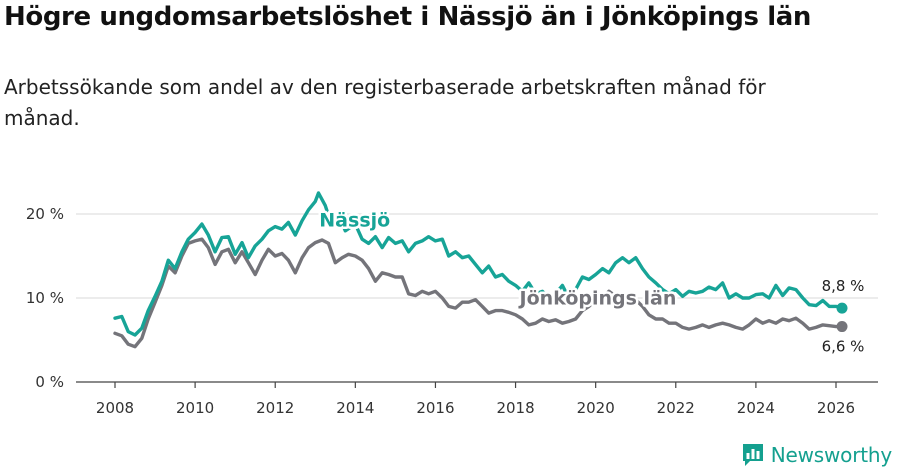 The height and width of the screenshot is (474, 900). I want to click on y-axis-ticks: 0 % 10 % 20 %, so click(45, 298).